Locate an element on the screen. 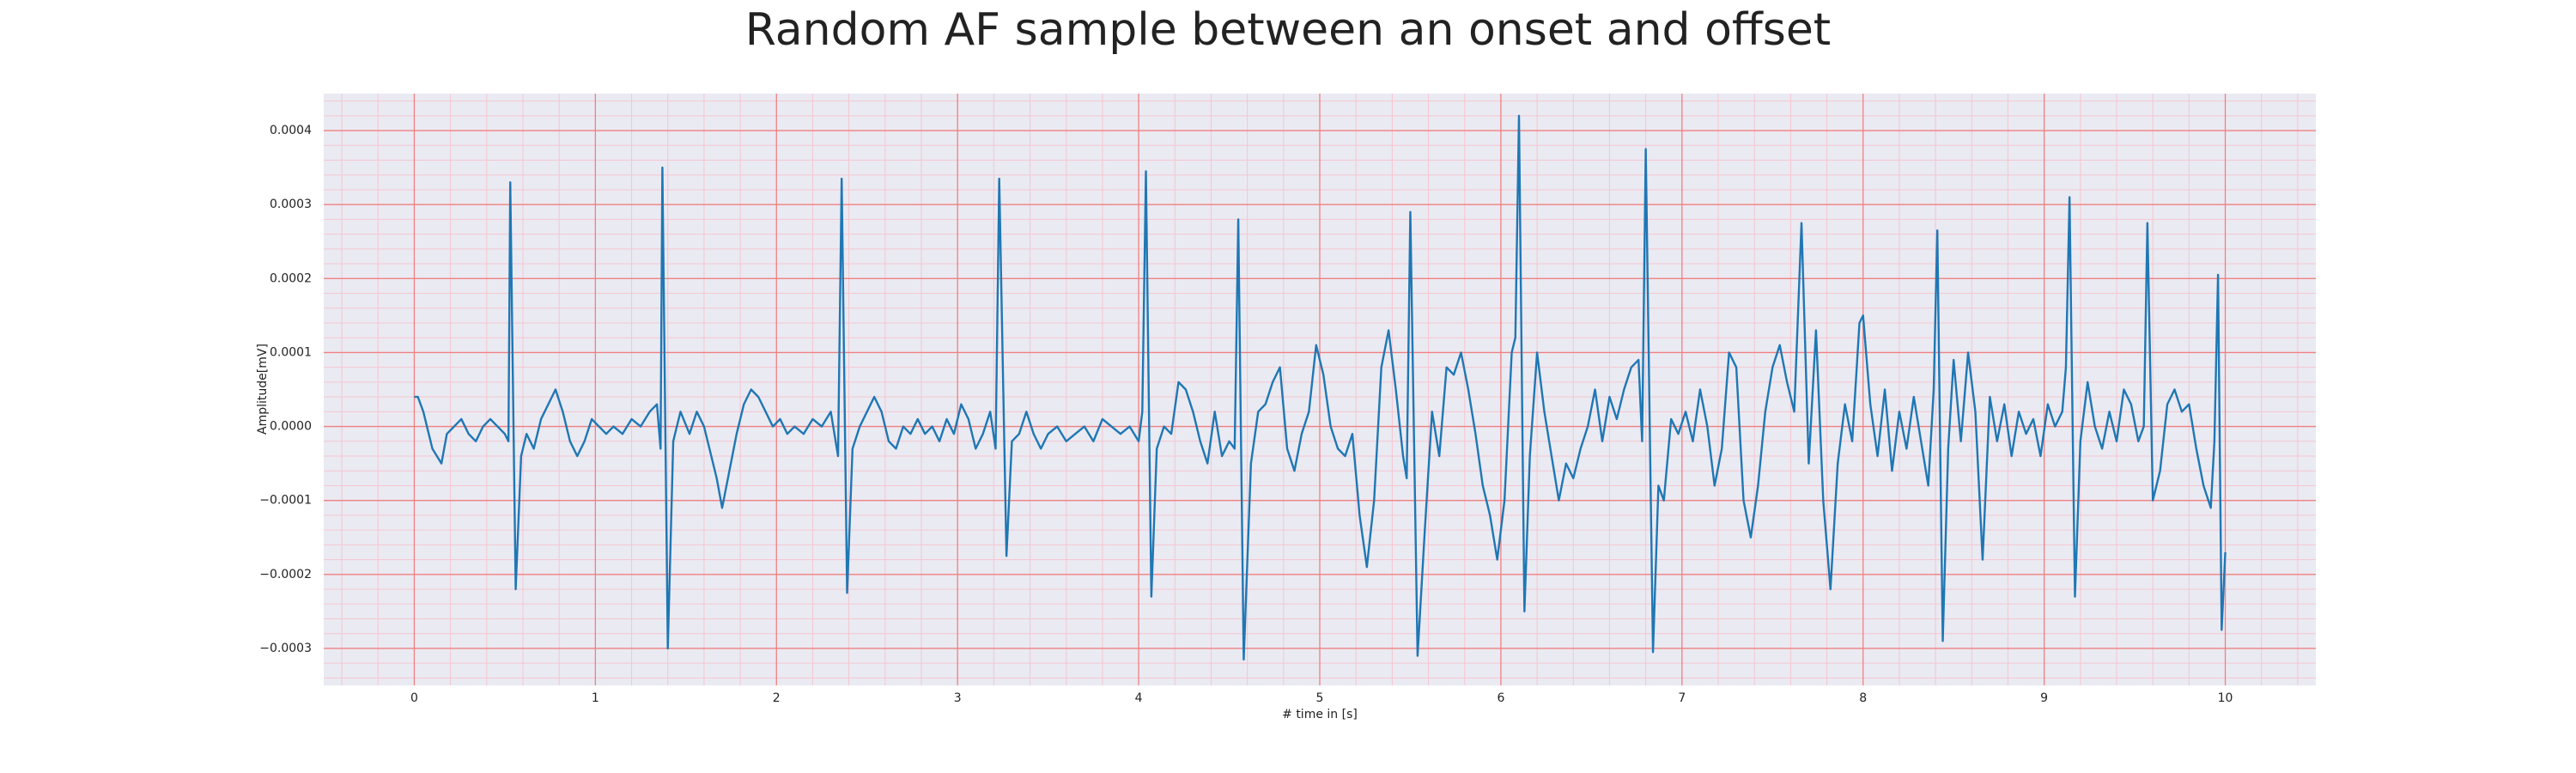 The image size is (2576, 773). x-tick-label: 6 is located at coordinates (1500, 698).